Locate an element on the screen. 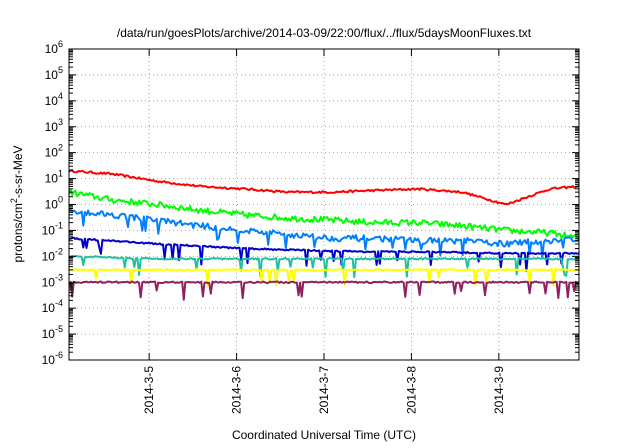  y-tick-exp: -5 is located at coordinates (59, 329).